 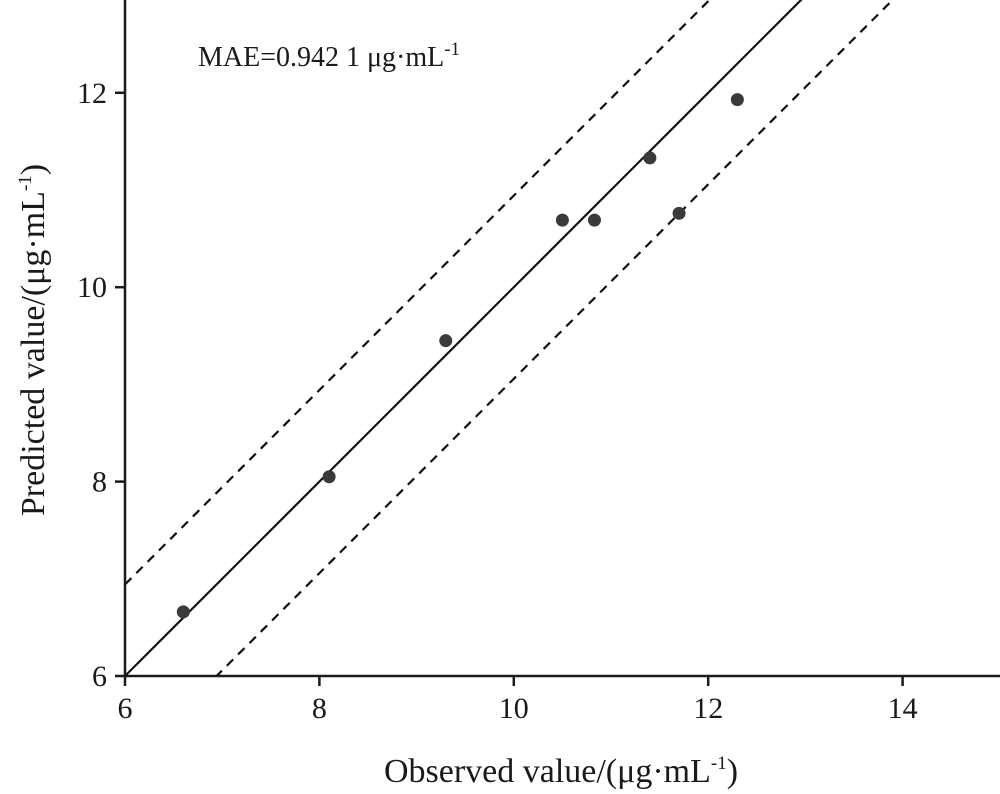 I want to click on y-axis-title-close: ), so click(x=33, y=169).